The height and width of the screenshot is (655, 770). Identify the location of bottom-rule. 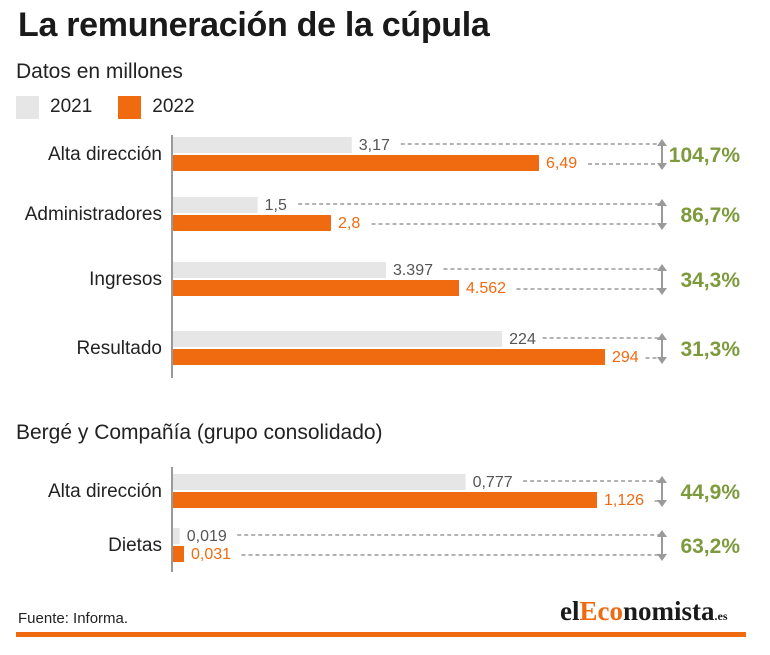
(381, 634).